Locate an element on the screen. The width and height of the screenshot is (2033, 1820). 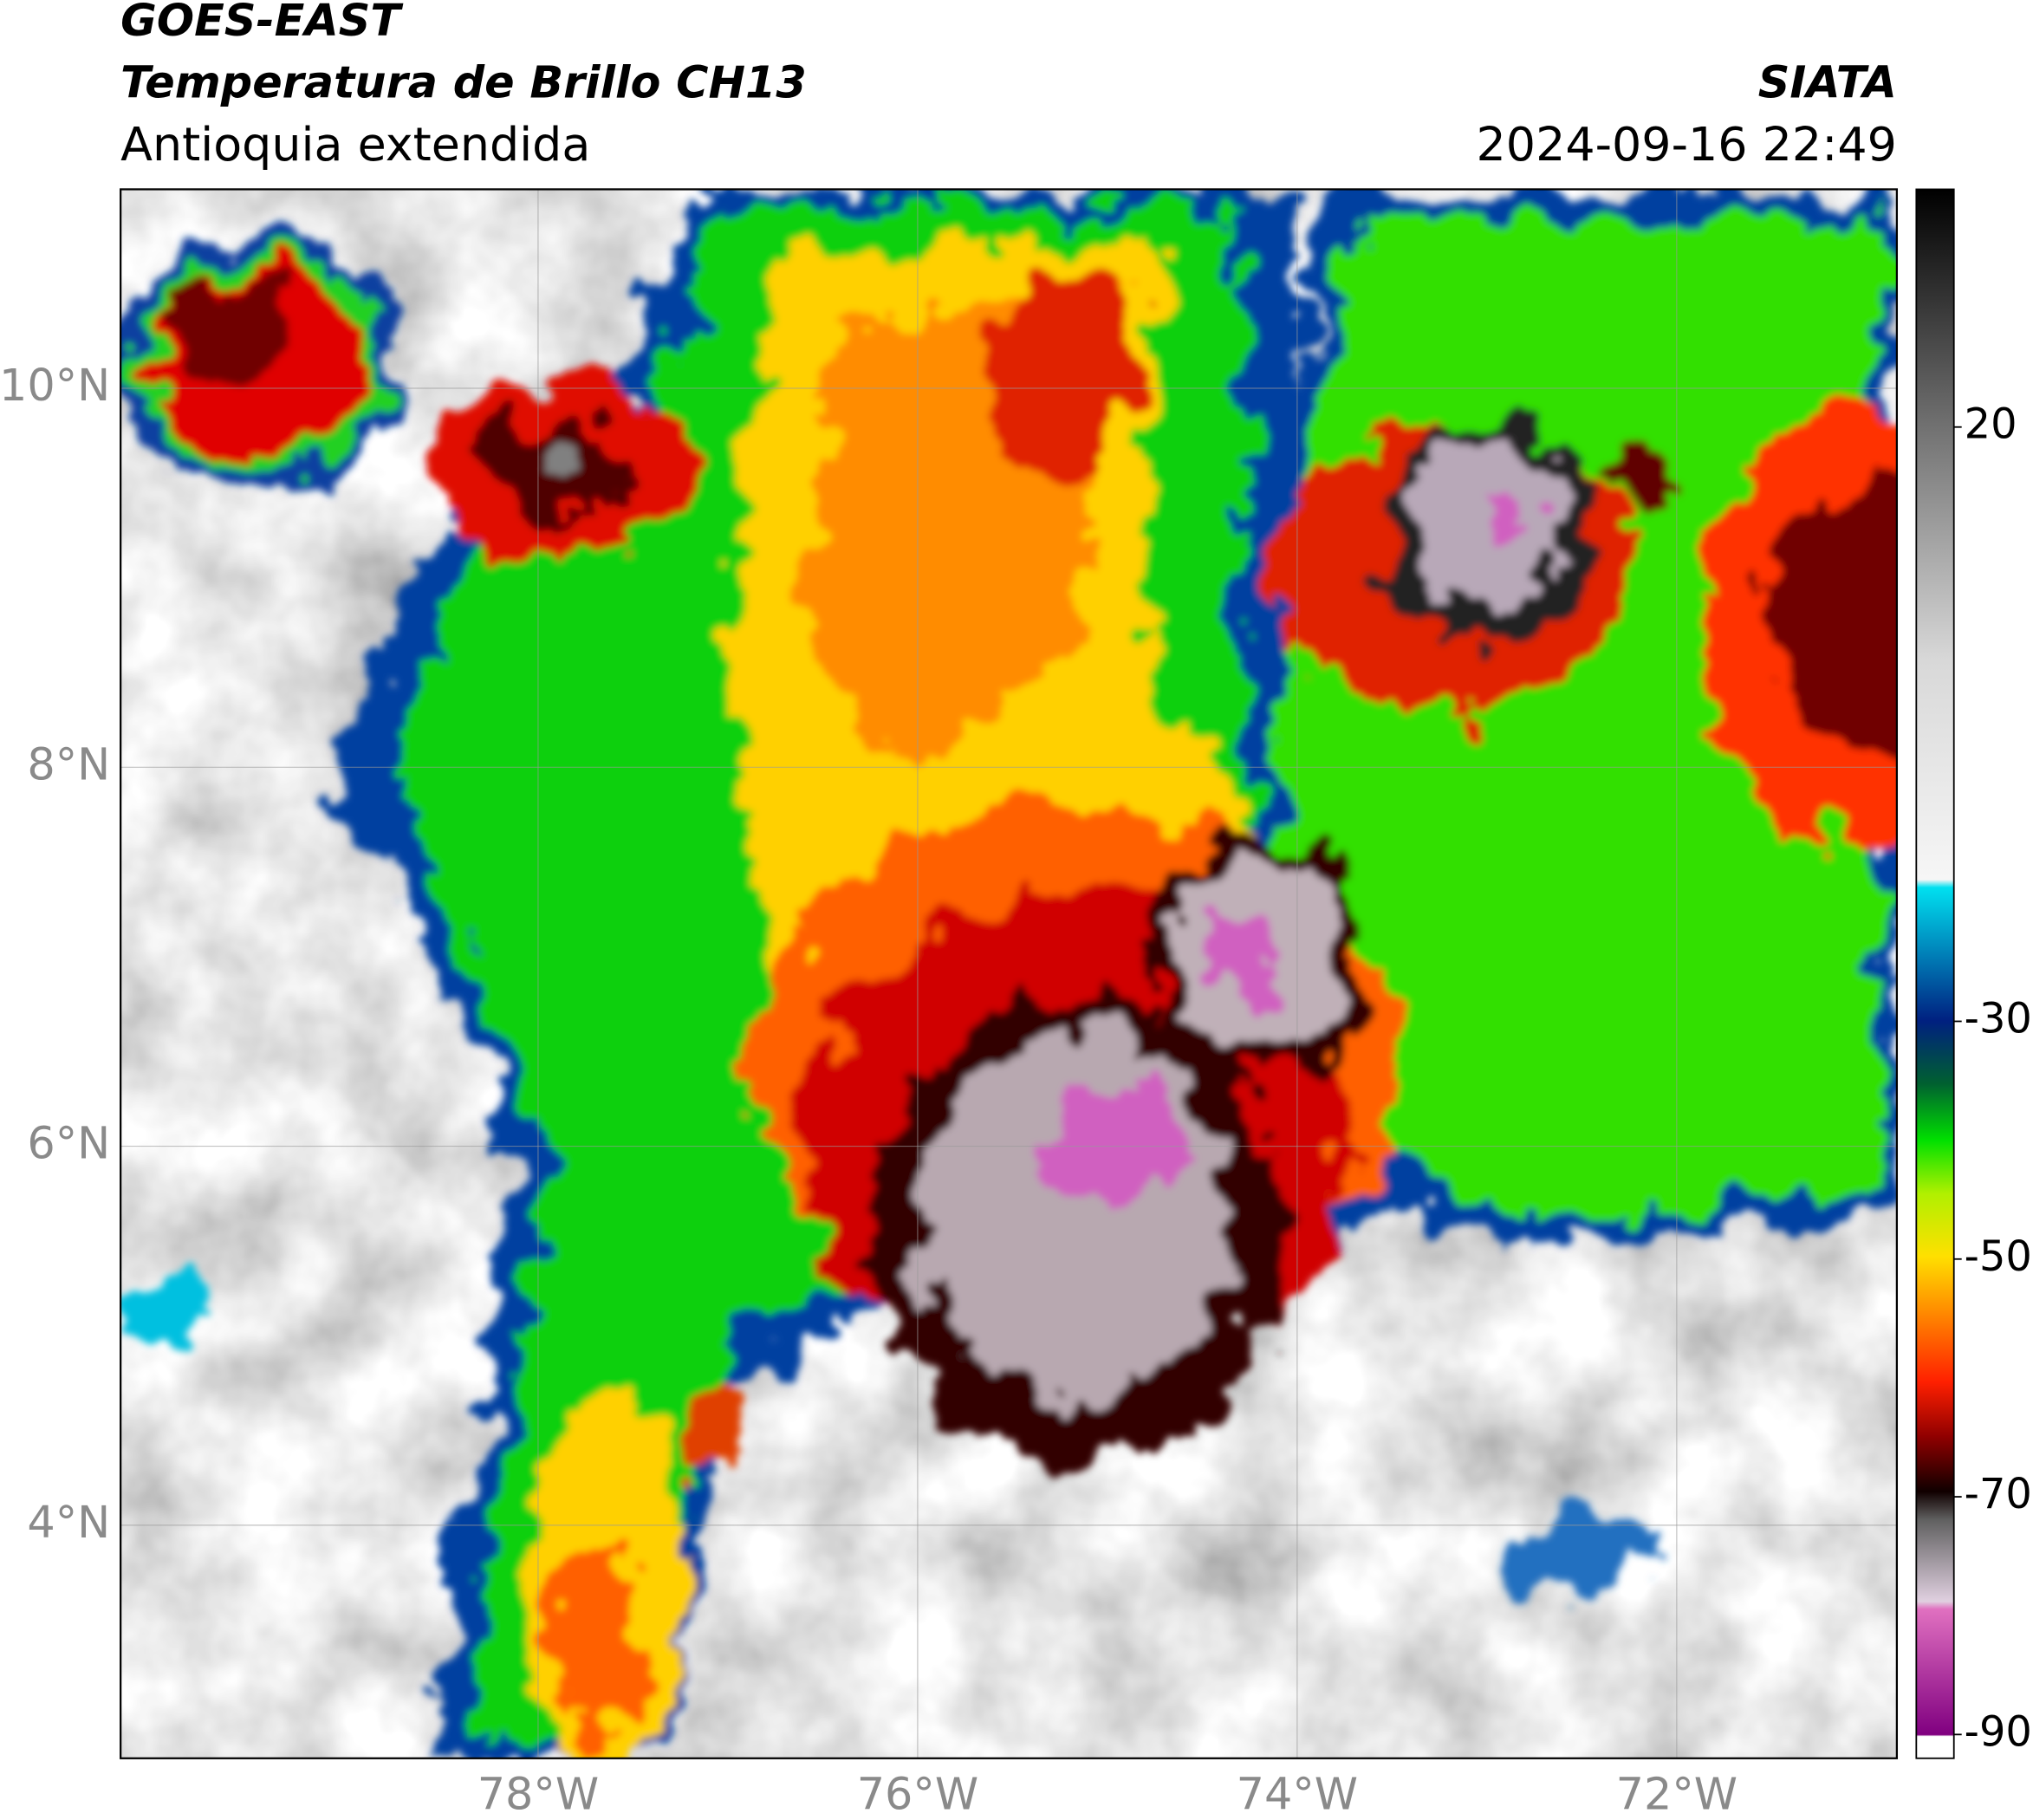
subtitle: Temperatura de Brillo CH13 is located at coordinates (464, 82).